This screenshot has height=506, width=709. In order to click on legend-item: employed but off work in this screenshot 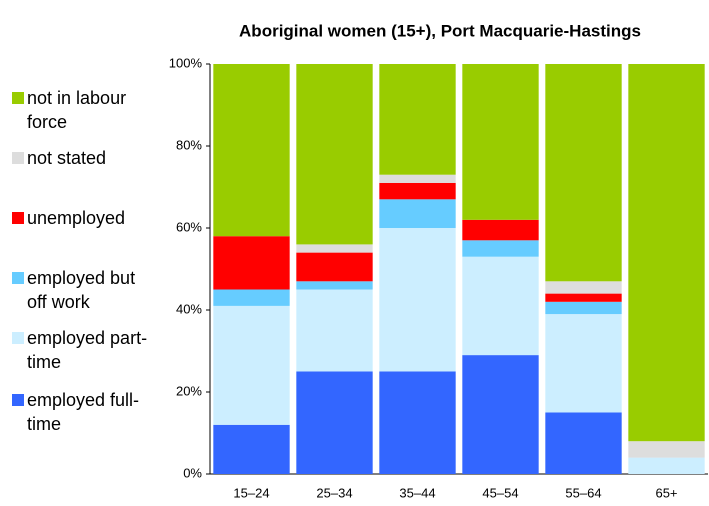, I will do `click(82, 290)`.